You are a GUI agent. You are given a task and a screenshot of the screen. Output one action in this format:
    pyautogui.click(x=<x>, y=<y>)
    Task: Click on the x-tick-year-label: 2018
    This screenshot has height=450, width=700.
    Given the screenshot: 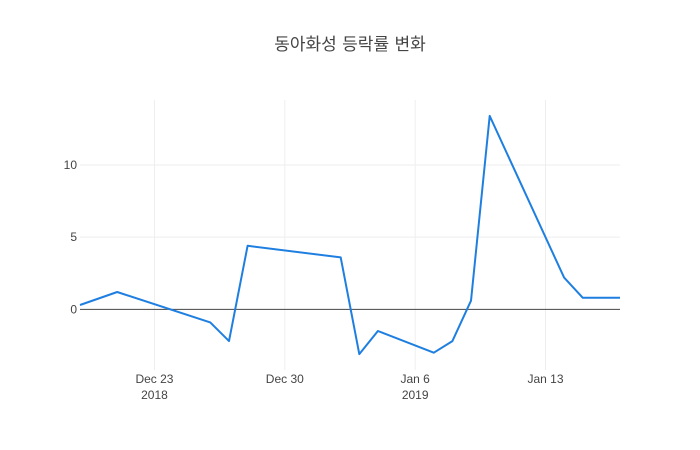 What is the action you would take?
    pyautogui.click(x=154, y=395)
    